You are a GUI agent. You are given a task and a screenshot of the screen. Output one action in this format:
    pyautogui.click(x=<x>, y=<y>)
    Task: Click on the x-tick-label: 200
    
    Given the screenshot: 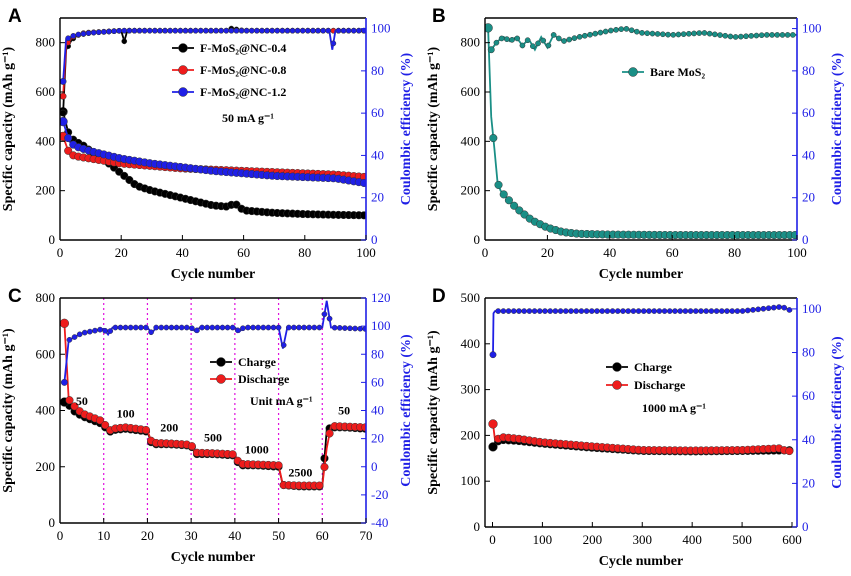 What is the action you would take?
    pyautogui.click(x=593, y=539)
    